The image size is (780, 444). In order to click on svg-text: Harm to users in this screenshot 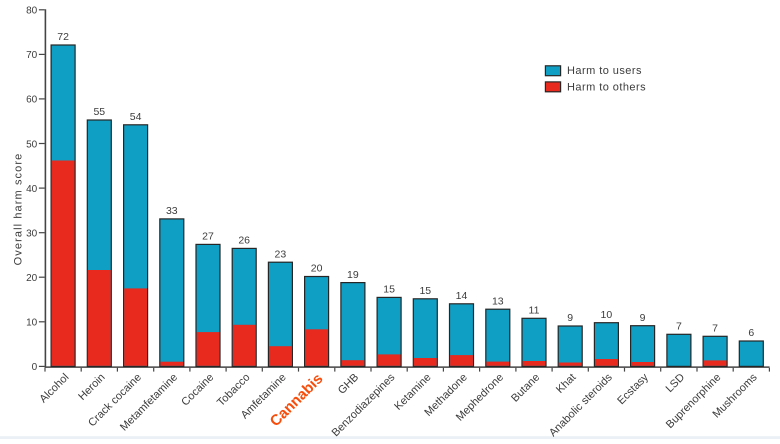, I will do `click(604, 71)`.